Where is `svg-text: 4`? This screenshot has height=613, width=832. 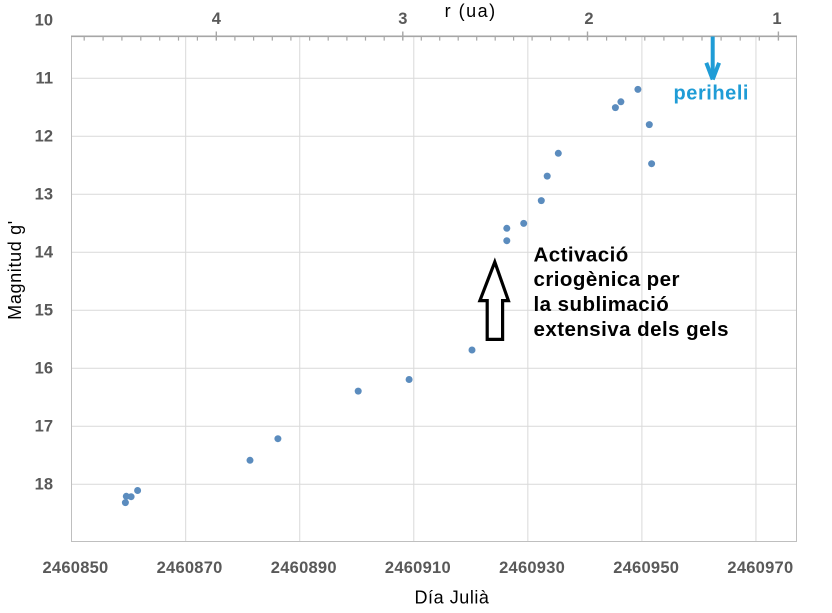 svg-text: 4 is located at coordinates (217, 19).